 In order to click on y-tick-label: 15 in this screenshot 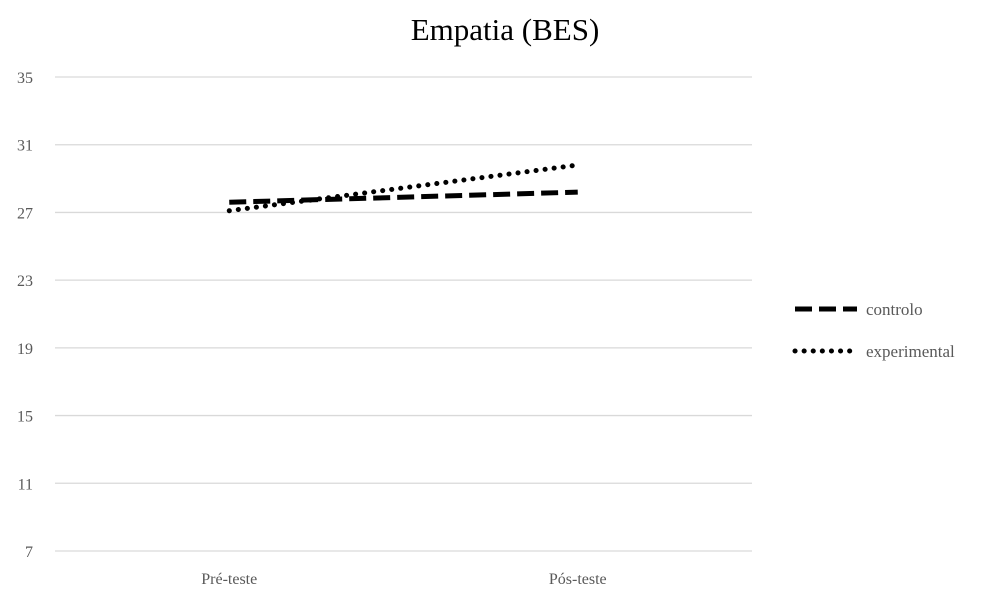, I will do `click(25, 417)`.